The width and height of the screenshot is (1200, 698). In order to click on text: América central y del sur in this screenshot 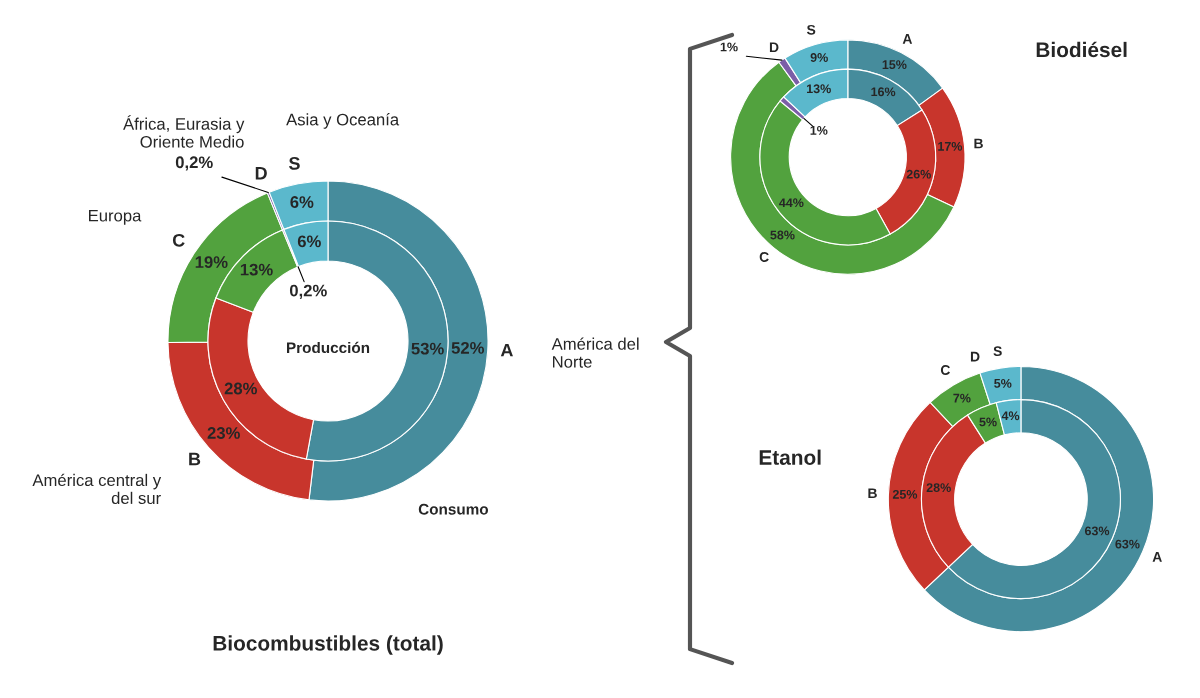, I will do `click(97, 489)`.